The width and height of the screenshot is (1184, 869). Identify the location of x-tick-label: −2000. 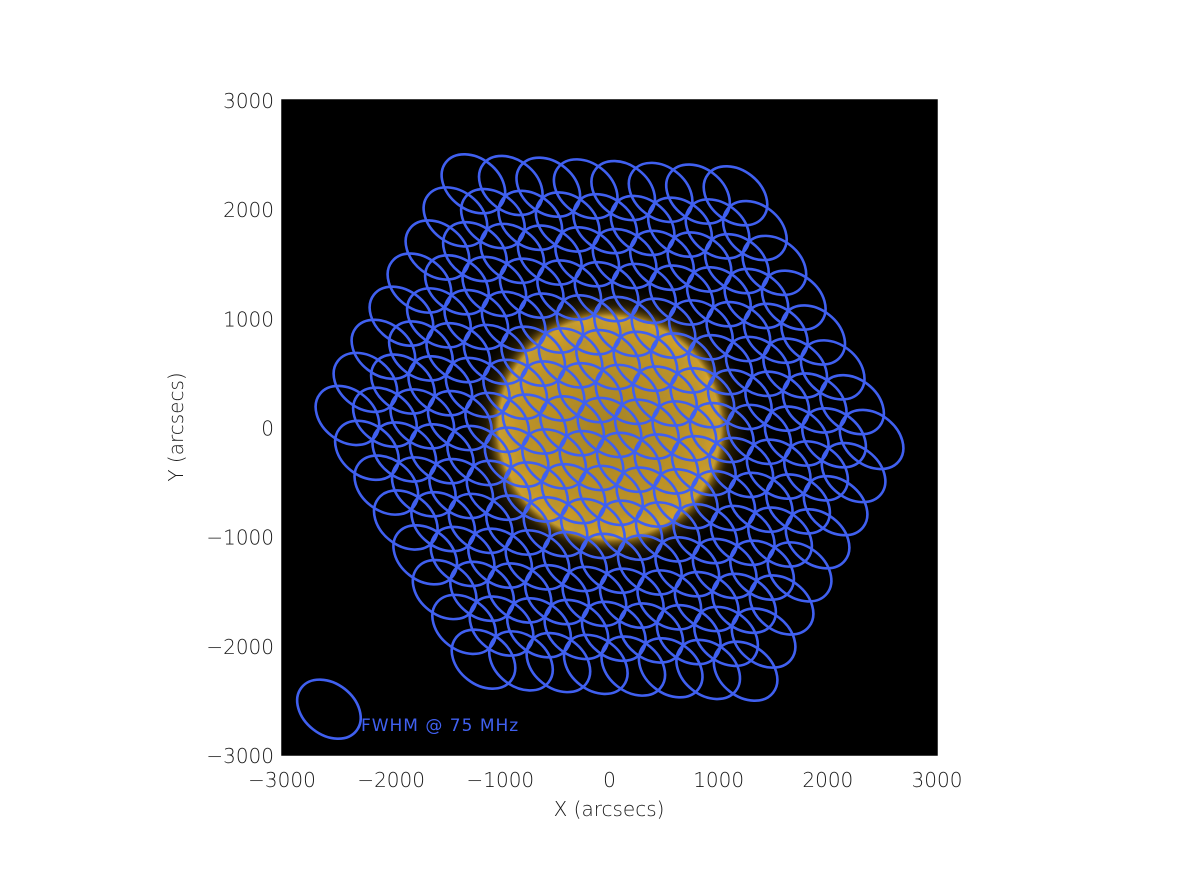
(391, 780).